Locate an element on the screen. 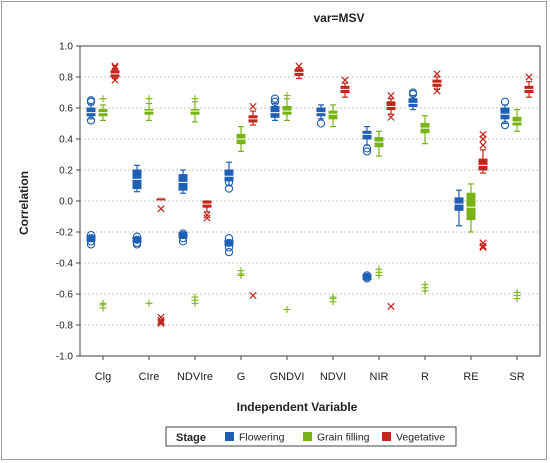 Image resolution: width=550 pixels, height=463 pixels. y-tick-label: 0.6 is located at coordinates (66, 109).